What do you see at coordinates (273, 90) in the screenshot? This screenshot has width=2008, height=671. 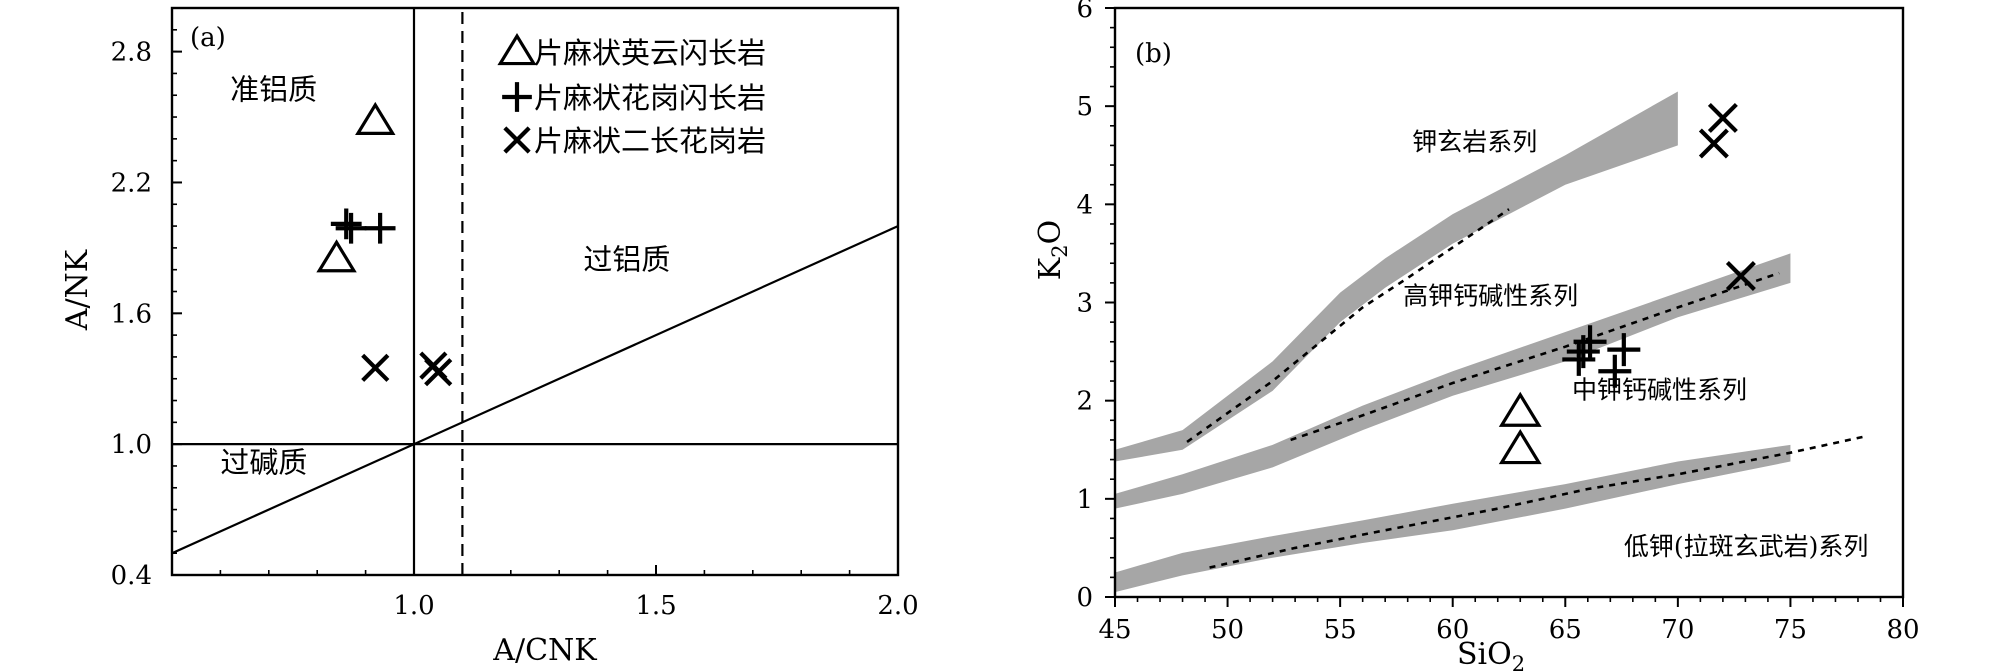 I see `field-label-0: 准铝质` at bounding box center [273, 90].